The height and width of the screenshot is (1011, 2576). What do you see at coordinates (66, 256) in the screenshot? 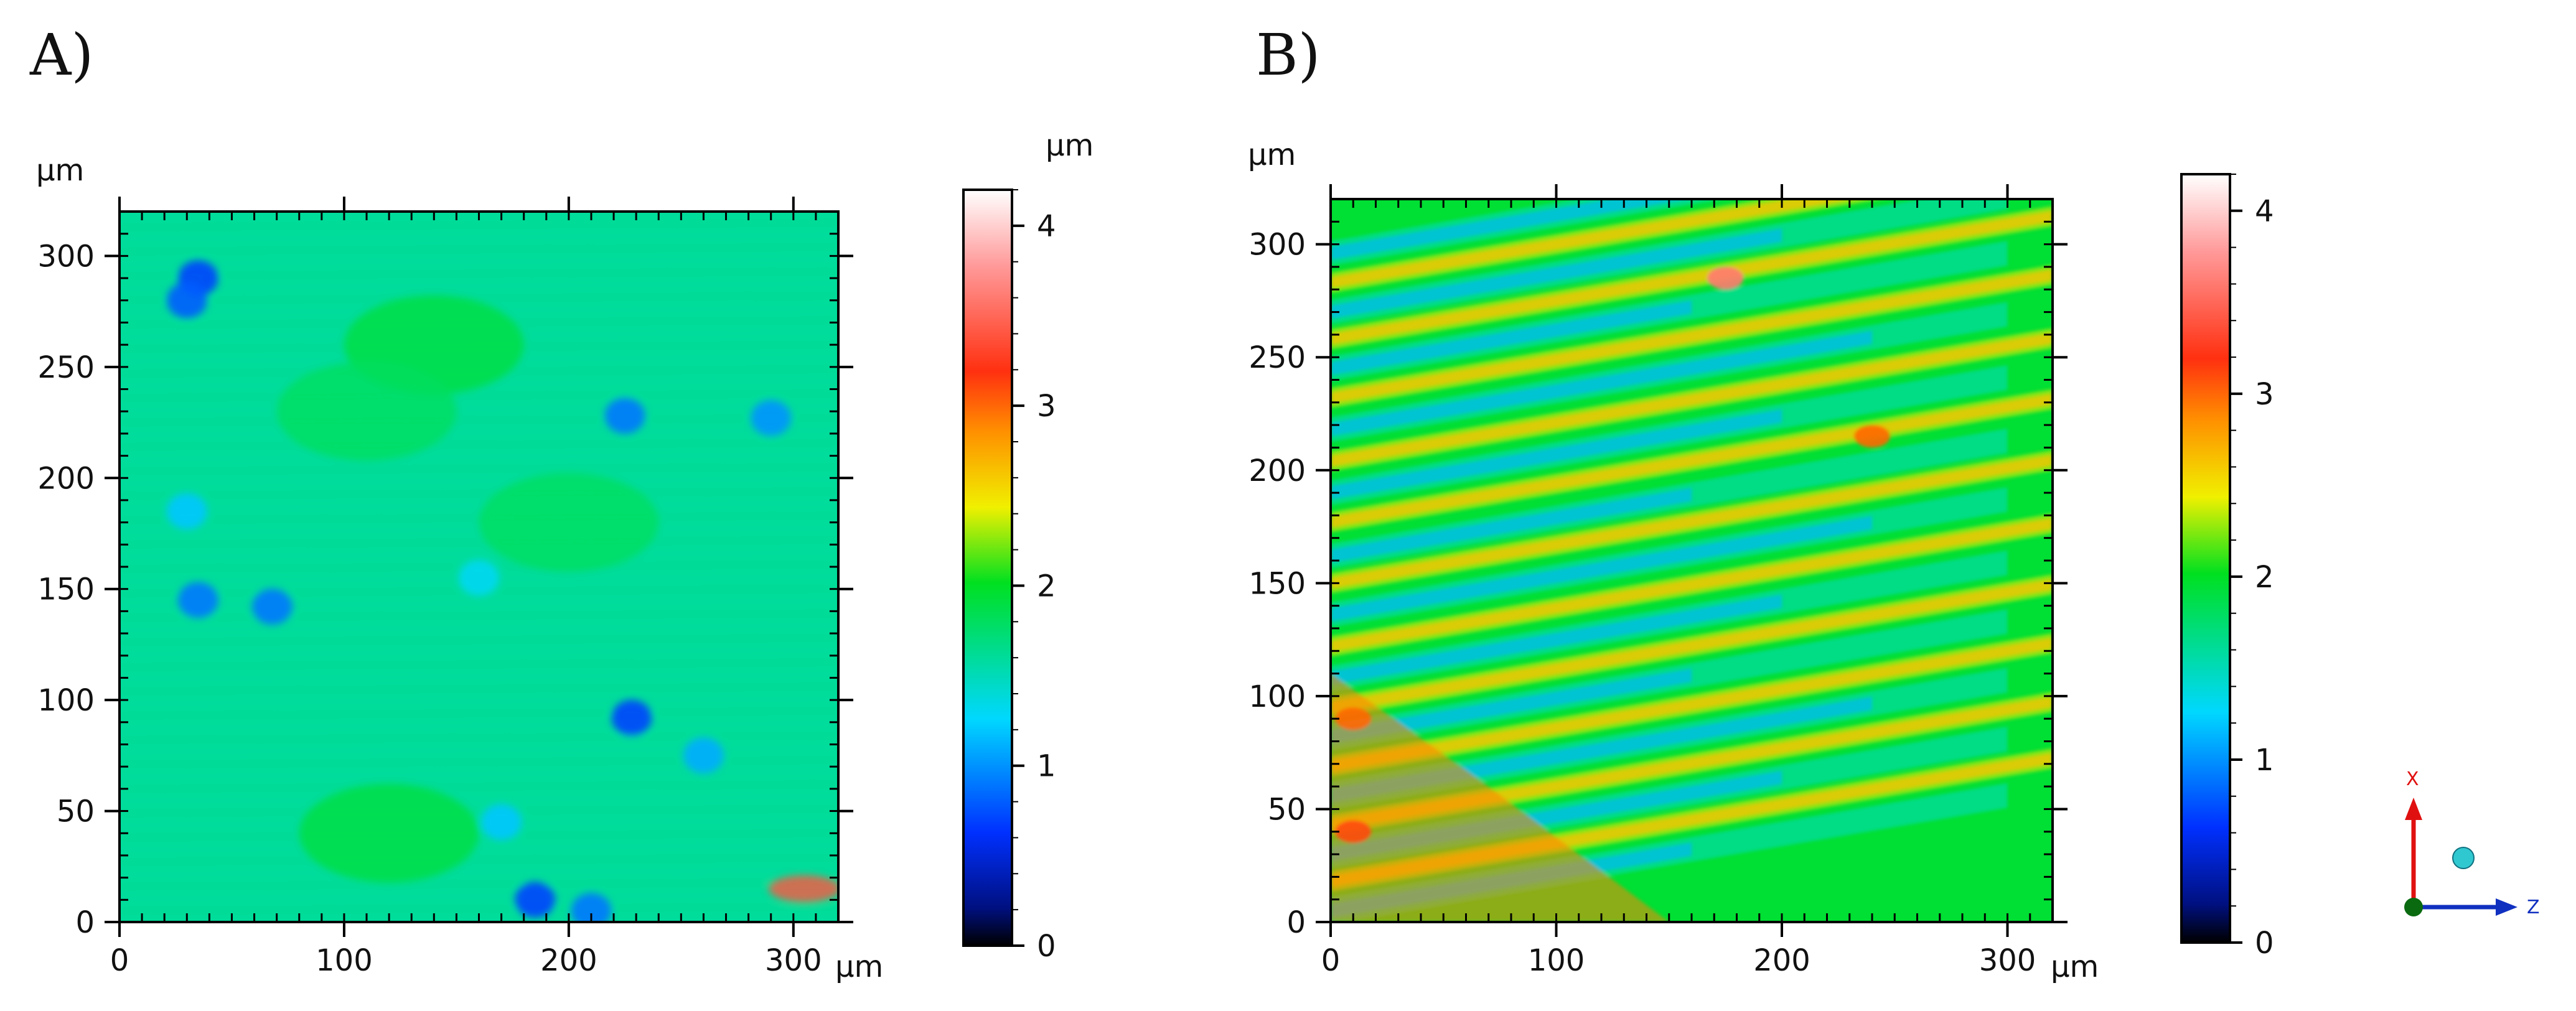
I see `heatmap-a-y-tick-label: 300` at bounding box center [66, 256].